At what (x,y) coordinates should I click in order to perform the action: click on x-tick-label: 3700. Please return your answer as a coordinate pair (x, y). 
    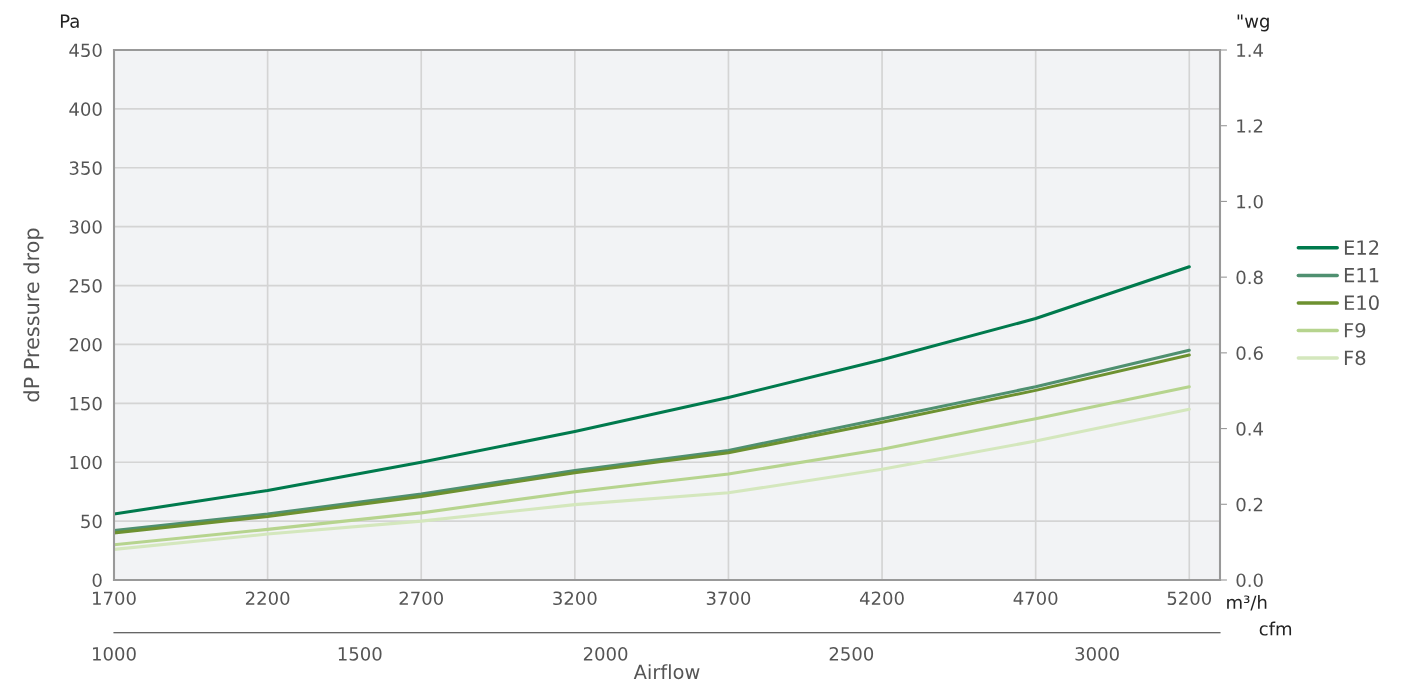
    Looking at the image, I should click on (728, 598).